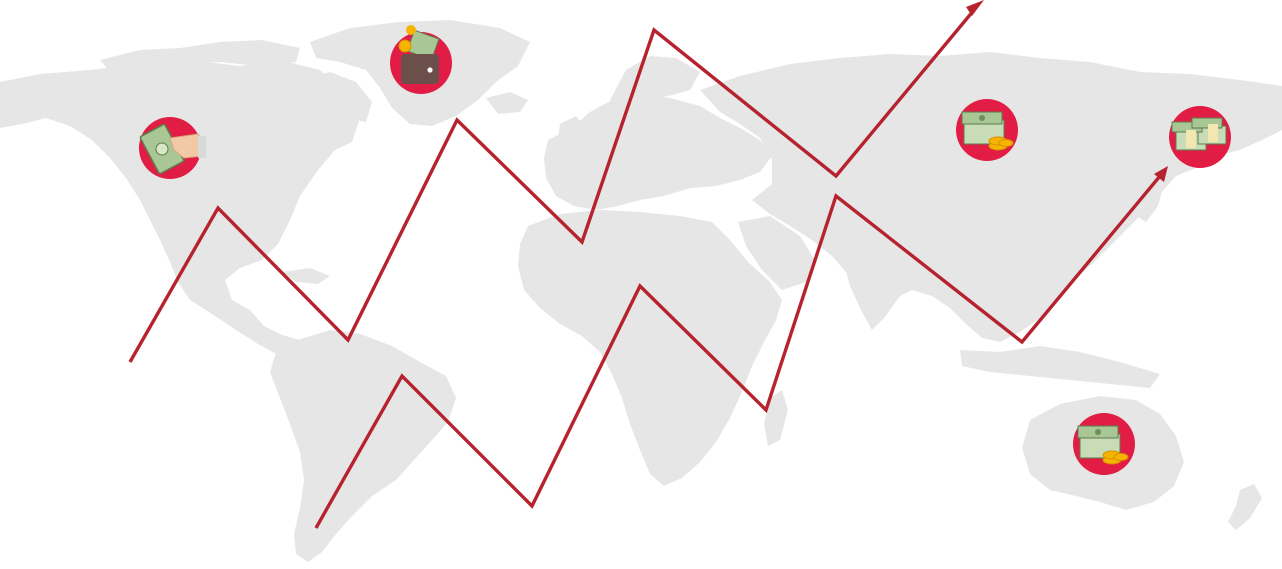 The width and height of the screenshot is (1282, 569). What do you see at coordinates (877, 288) in the screenshot?
I see `region-india` at bounding box center [877, 288].